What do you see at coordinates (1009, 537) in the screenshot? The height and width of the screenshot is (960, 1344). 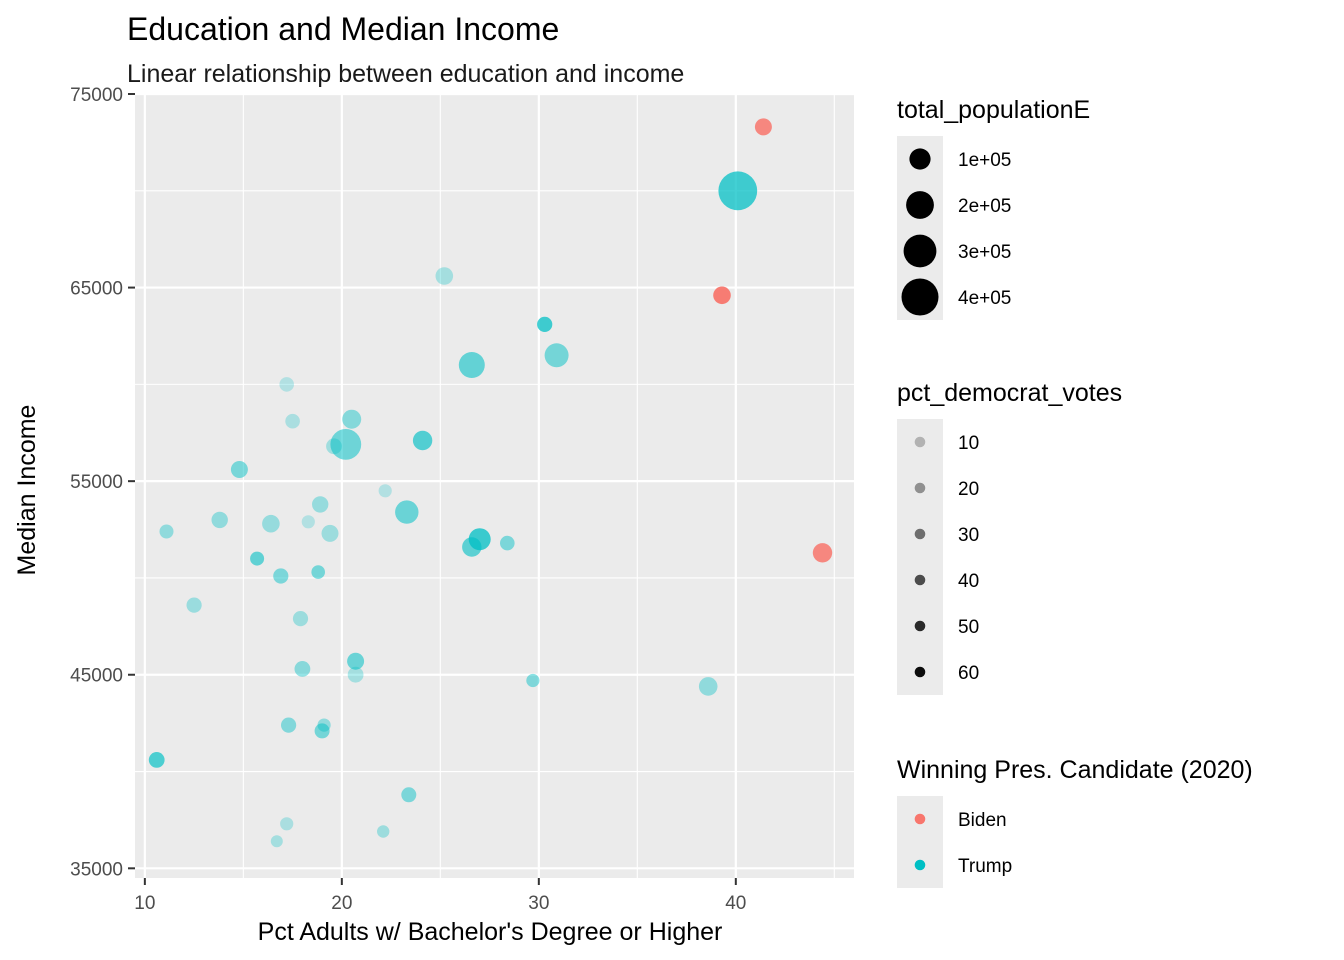 I see `legend-alpha: pct_democrat_votes 10 20 30 40 50 60` at bounding box center [1009, 537].